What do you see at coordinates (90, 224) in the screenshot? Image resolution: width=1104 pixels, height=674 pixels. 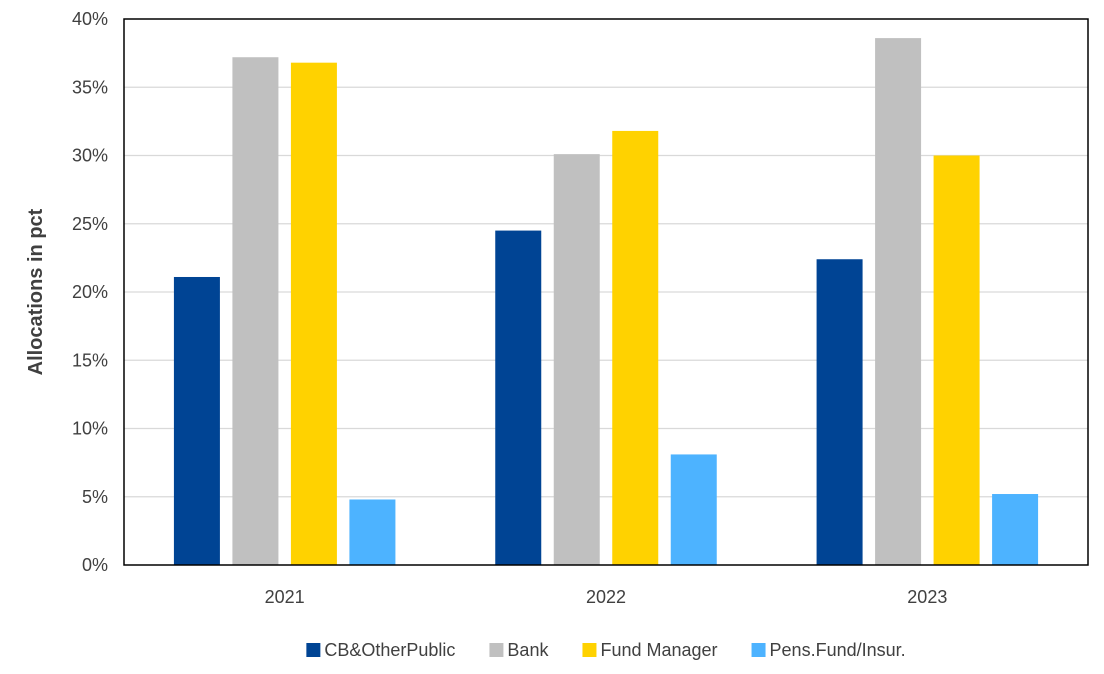 I see `y-tick-label: 25%` at bounding box center [90, 224].